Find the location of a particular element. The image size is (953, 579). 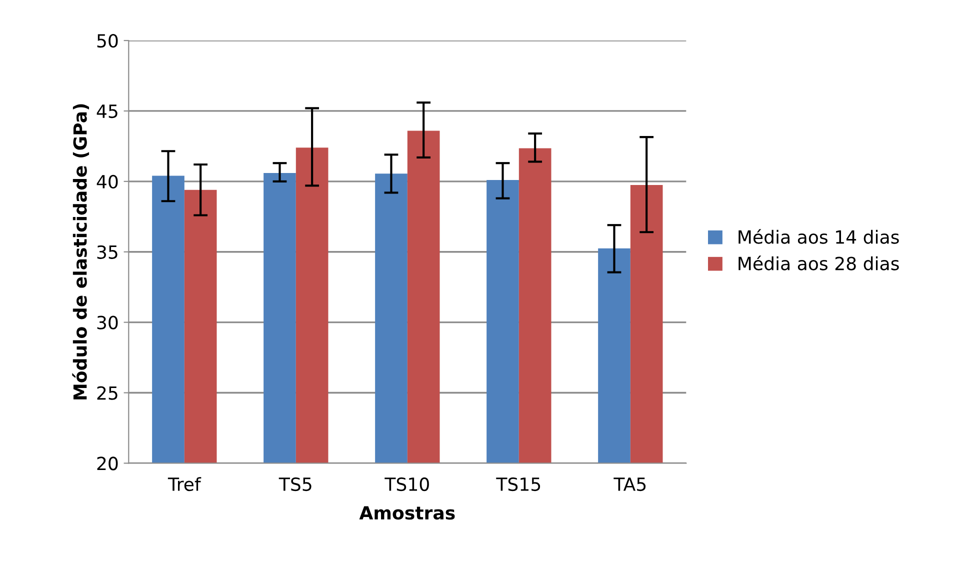

y-axis-title: Módulo de elasticidade (GPa) is located at coordinates (81, 252).